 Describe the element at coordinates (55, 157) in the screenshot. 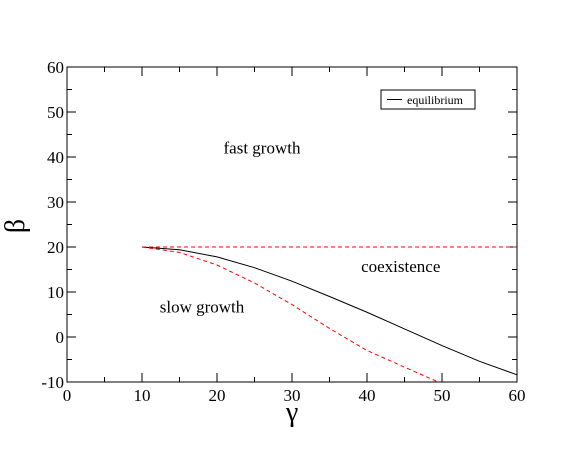

I see `y-tick-label: 40` at that location.